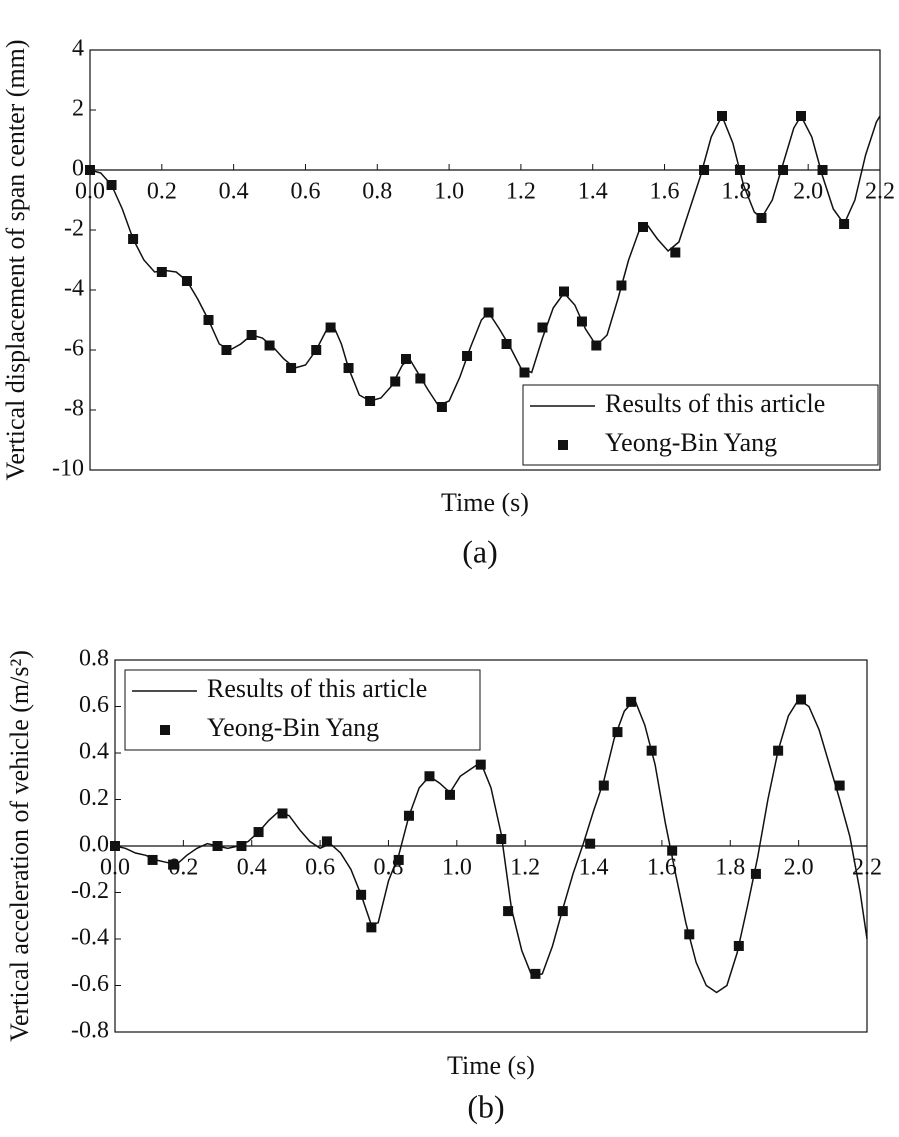 The height and width of the screenshot is (1137, 899). What do you see at coordinates (880, 192) in the screenshot?
I see `x-tick-label: 2.2` at bounding box center [880, 192].